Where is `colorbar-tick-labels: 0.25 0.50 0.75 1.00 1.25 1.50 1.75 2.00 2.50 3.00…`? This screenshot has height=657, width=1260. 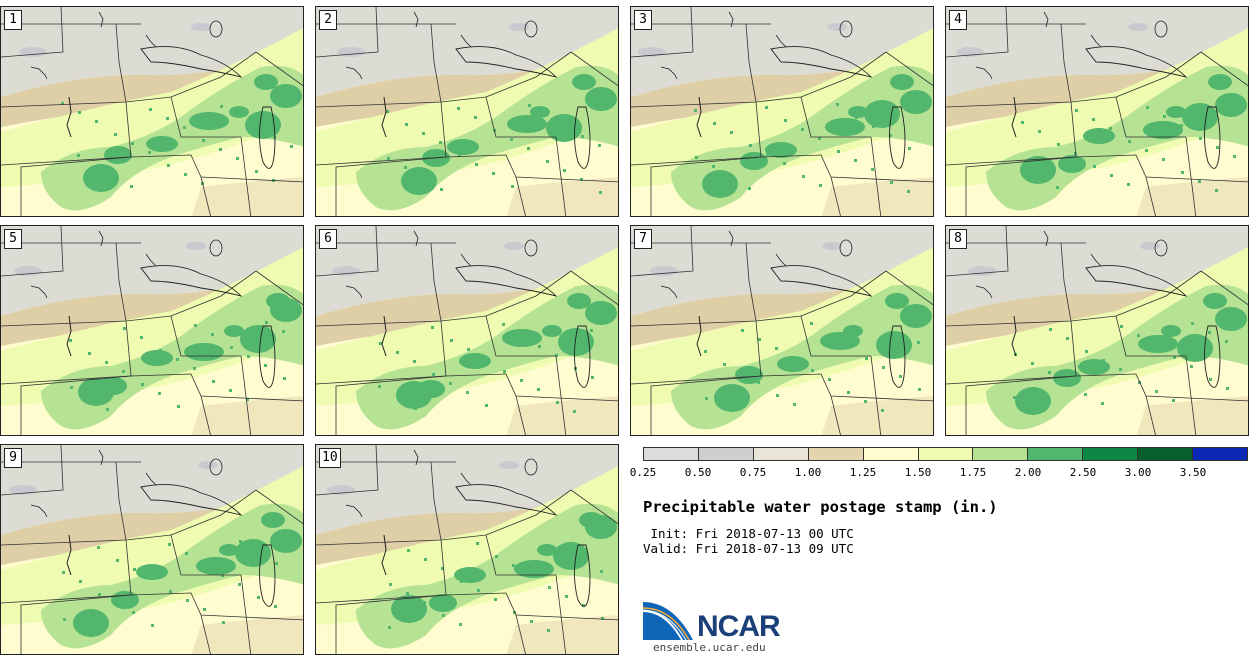 colorbar-tick-labels: 0.25 0.50 0.75 1.00 1.25 1.50 1.75 2.00 2.50 3.00… is located at coordinates (940, 473).